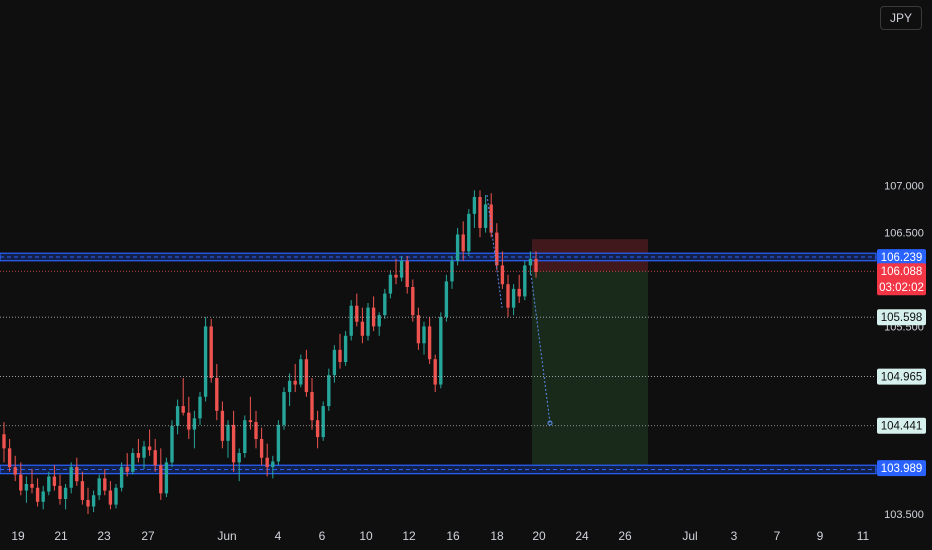  Describe the element at coordinates (438, 469) in the screenshot. I see `support-band` at that location.